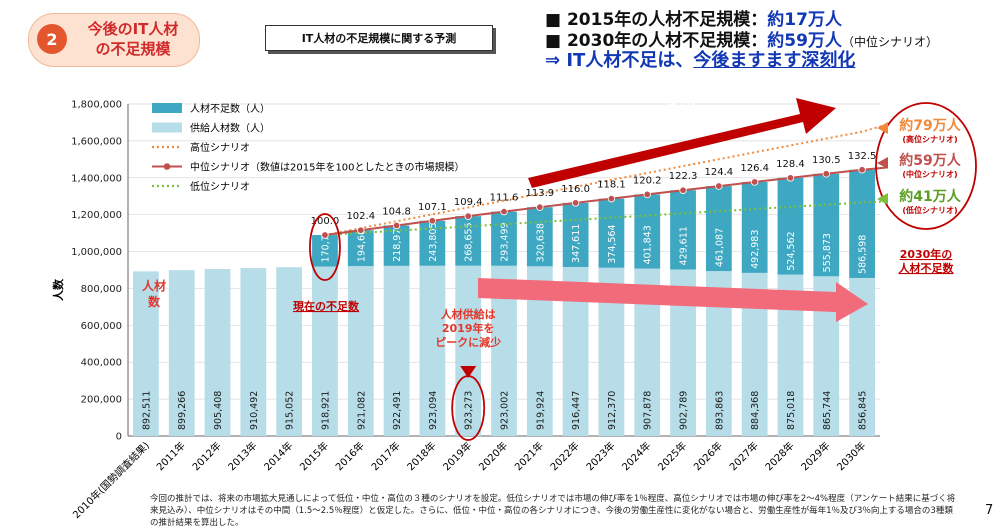  Describe the element at coordinates (133, 39) in the screenshot. I see `section-title: 今後のIT人材 の不足規模` at that location.